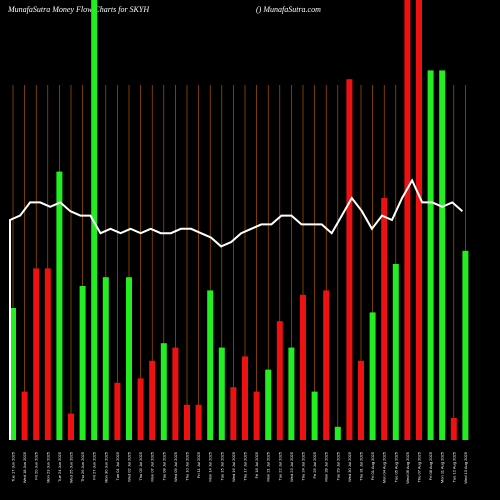  I want to click on x-tick-label: Fri 08 Aug 2025, so click(430, 465).